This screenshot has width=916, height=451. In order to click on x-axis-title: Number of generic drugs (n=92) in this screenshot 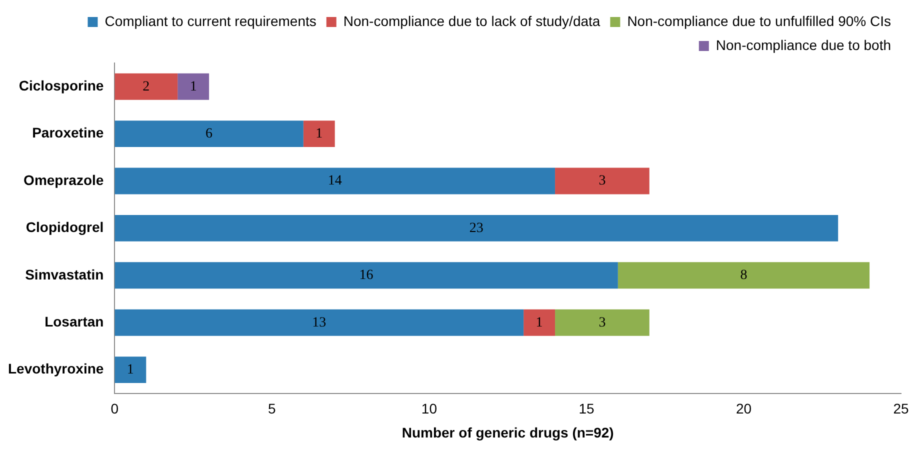, I will do `click(508, 432)`.